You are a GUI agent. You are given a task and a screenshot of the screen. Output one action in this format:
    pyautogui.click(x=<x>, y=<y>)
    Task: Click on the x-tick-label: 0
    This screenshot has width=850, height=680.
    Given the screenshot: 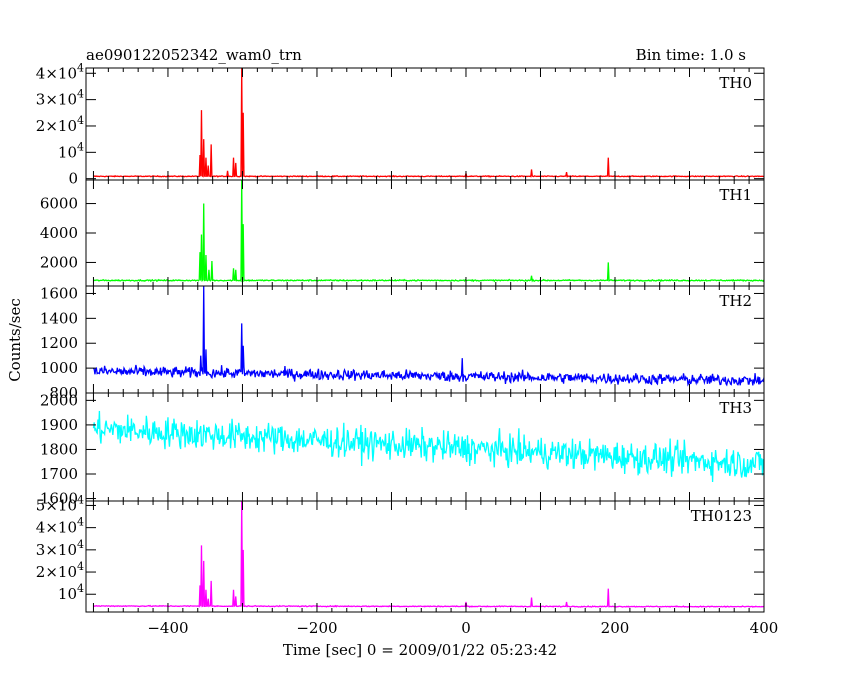 What is the action you would take?
    pyautogui.click(x=466, y=628)
    